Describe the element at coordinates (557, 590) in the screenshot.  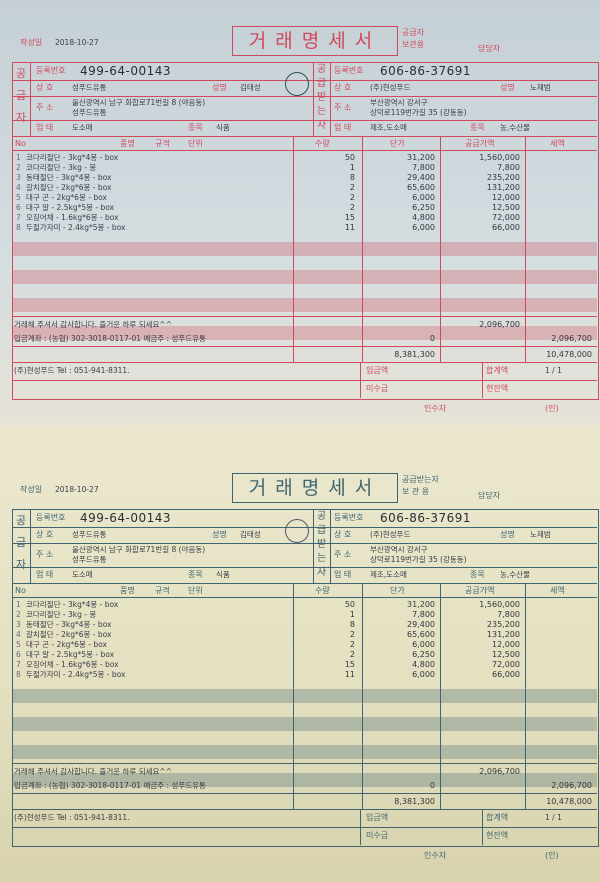
I see `header-tax: 세액` at that location.